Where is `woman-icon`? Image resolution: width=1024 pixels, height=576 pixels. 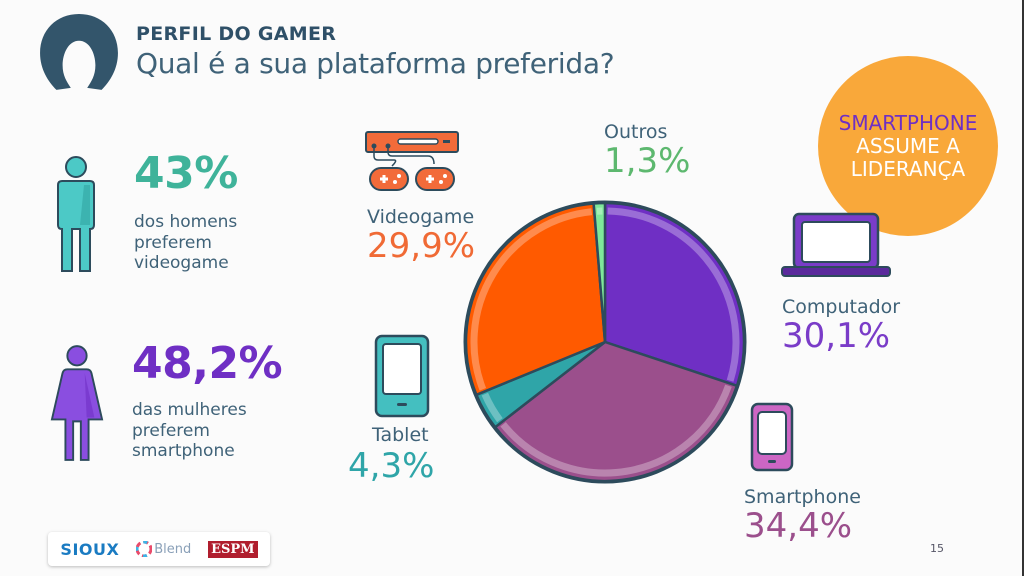
woman-icon is located at coordinates (77, 403).